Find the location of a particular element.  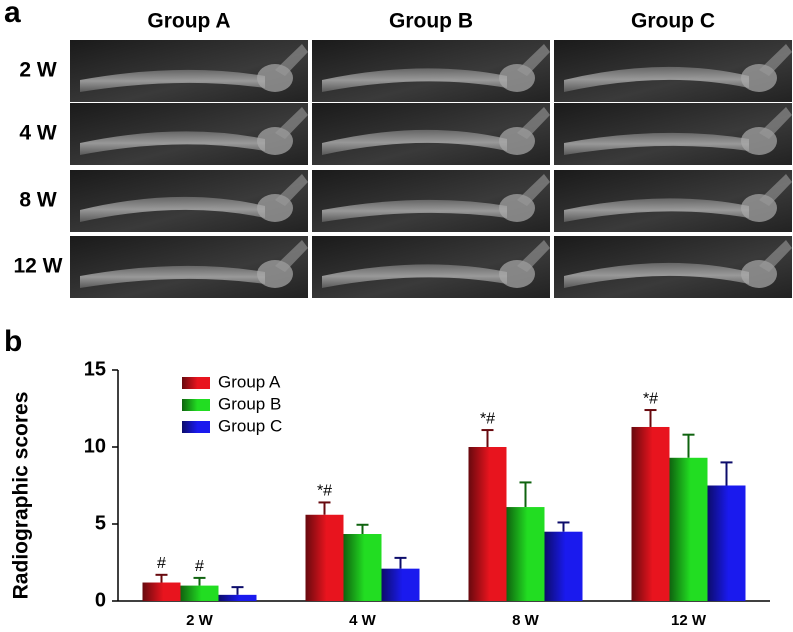

x-tick-label: 2 W is located at coordinates (200, 620).